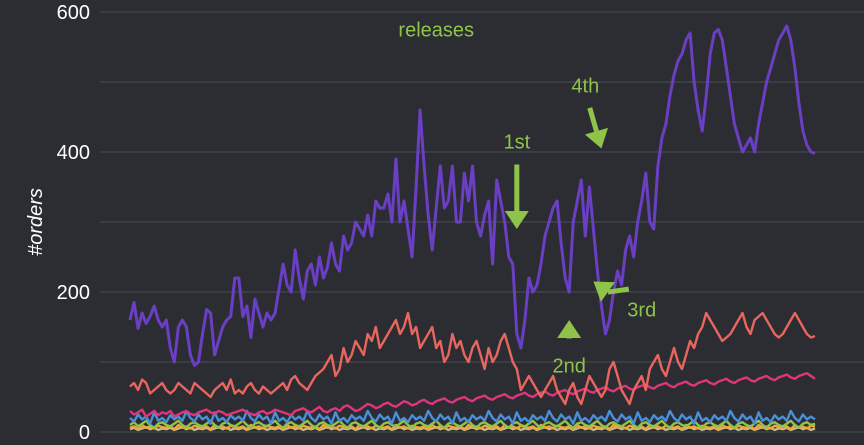 The height and width of the screenshot is (445, 864). Describe the element at coordinates (641, 311) in the screenshot. I see `annotation-label: 3rd` at that location.